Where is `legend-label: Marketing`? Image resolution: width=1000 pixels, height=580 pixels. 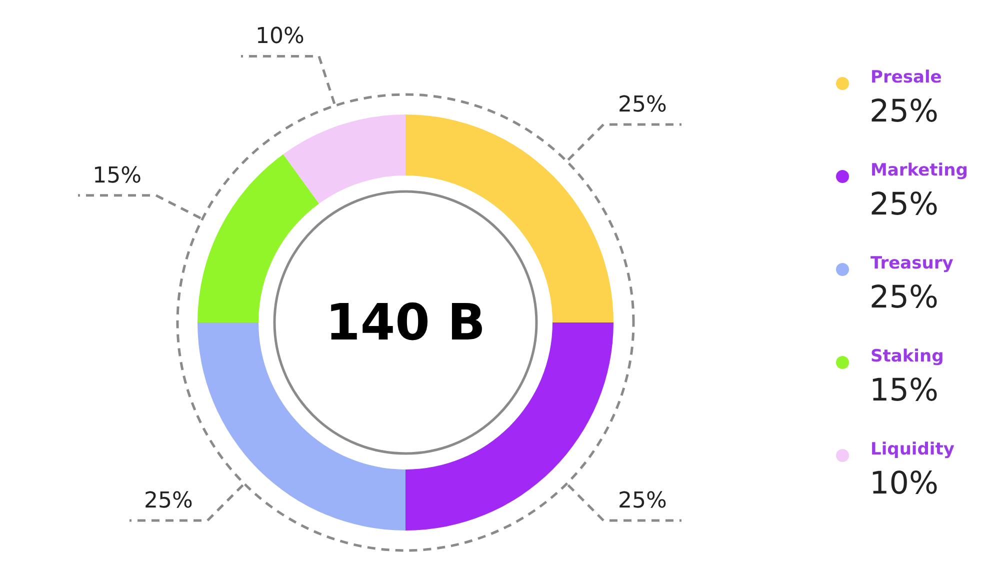 legend-label: Marketing is located at coordinates (919, 170).